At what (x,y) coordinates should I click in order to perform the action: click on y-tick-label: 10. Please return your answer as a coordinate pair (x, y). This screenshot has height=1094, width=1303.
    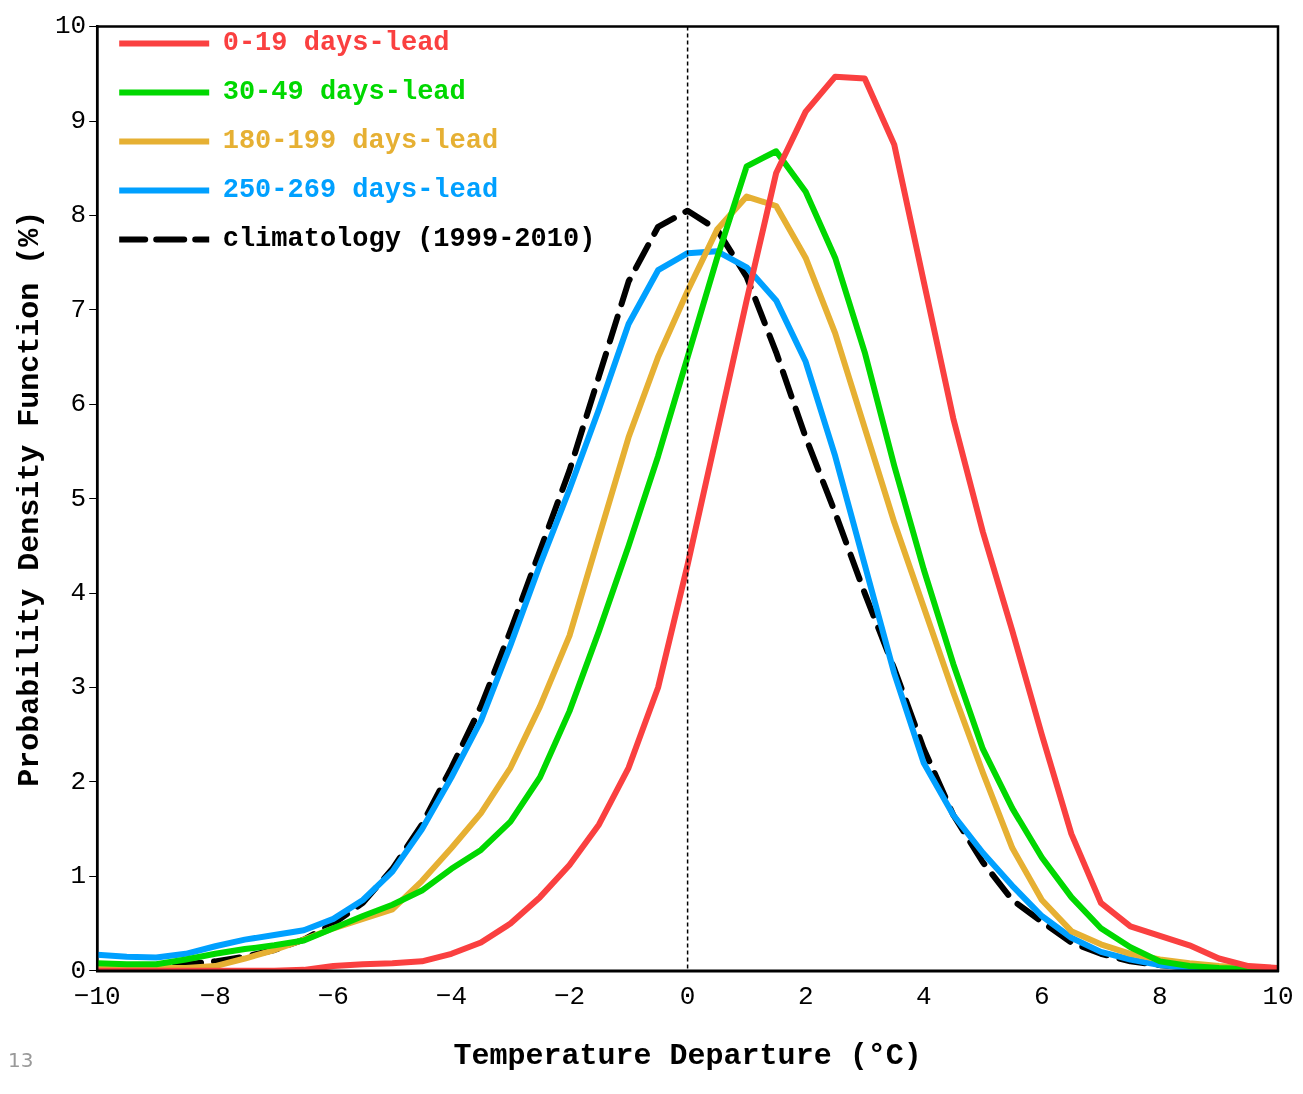
    Looking at the image, I should click on (70, 26).